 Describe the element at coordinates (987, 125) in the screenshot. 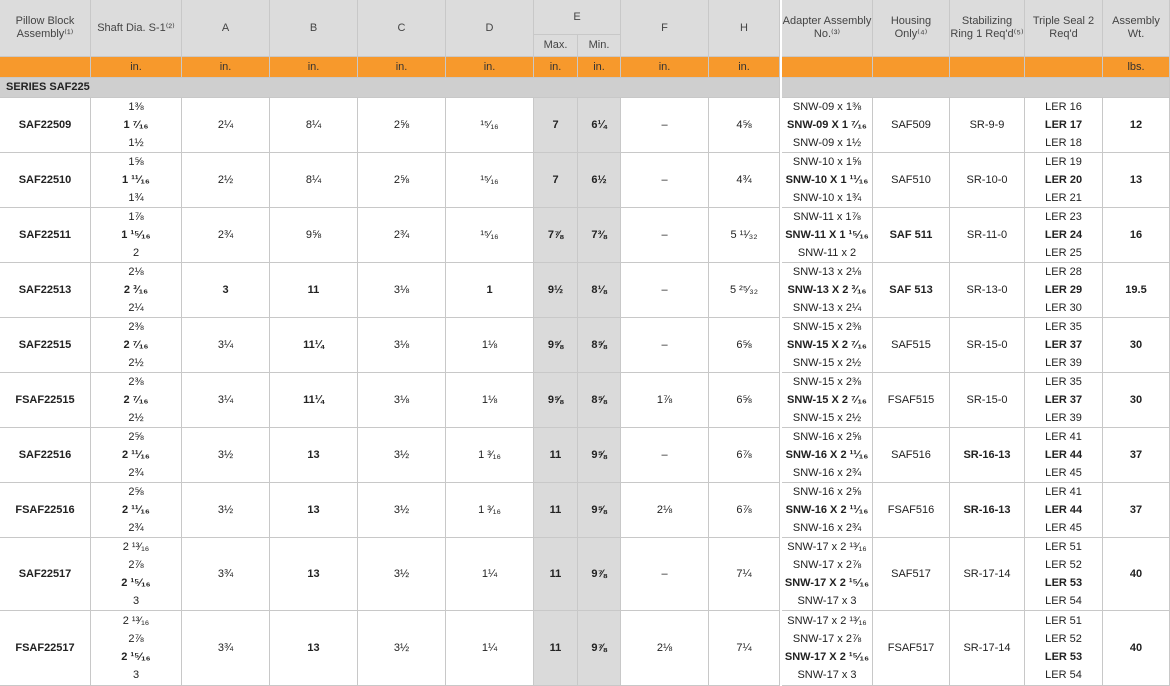

I see `value-cell: SR-9-9` at that location.